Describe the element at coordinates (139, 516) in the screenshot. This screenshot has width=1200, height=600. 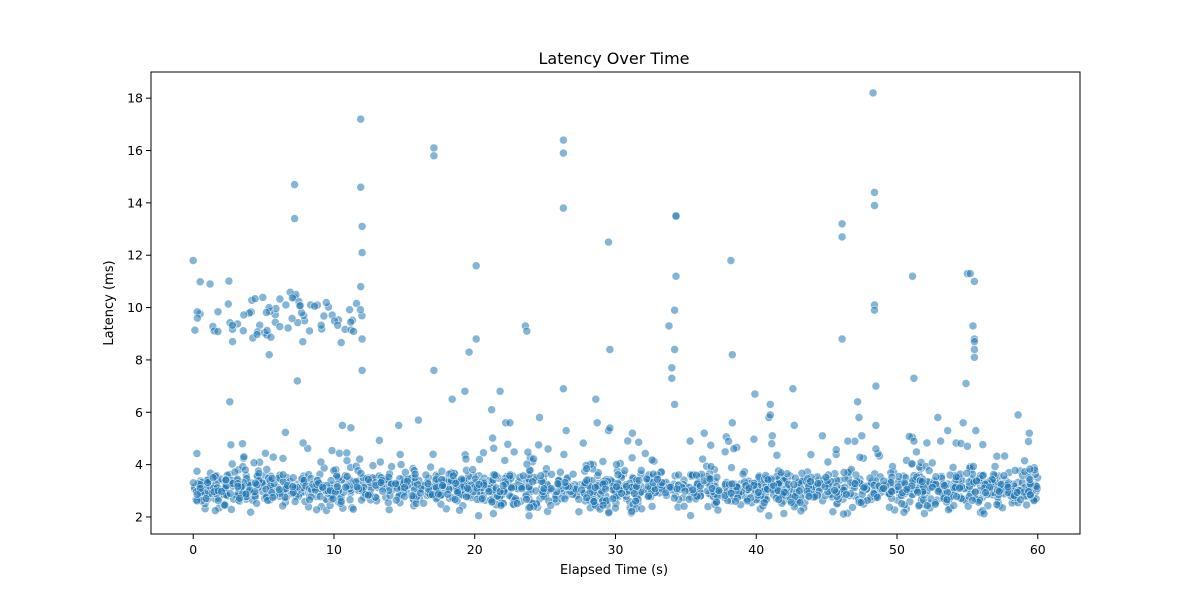
I see `y-tick-label: 2` at that location.